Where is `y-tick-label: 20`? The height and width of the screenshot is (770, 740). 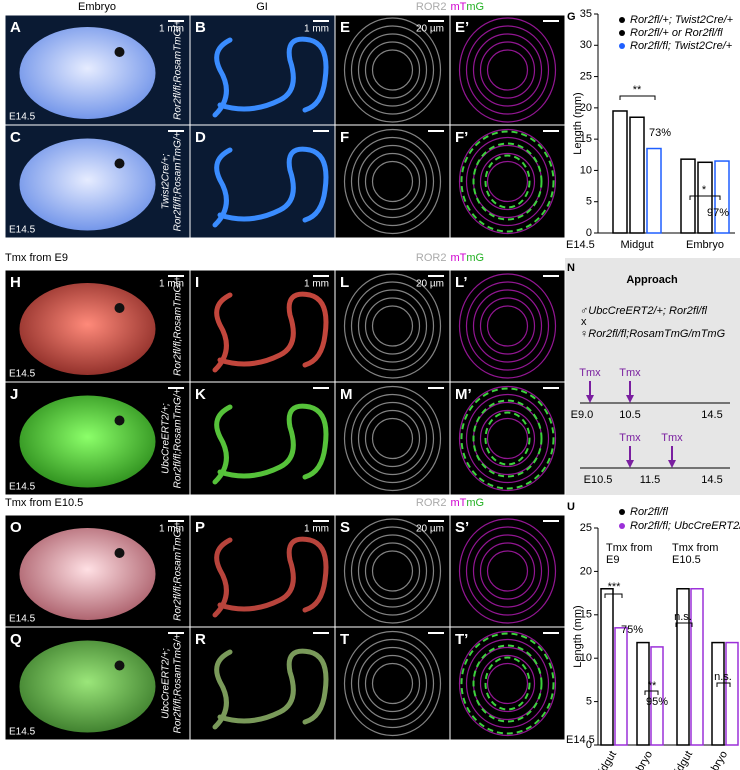
y-tick-label: 20 is located at coordinates (586, 108).